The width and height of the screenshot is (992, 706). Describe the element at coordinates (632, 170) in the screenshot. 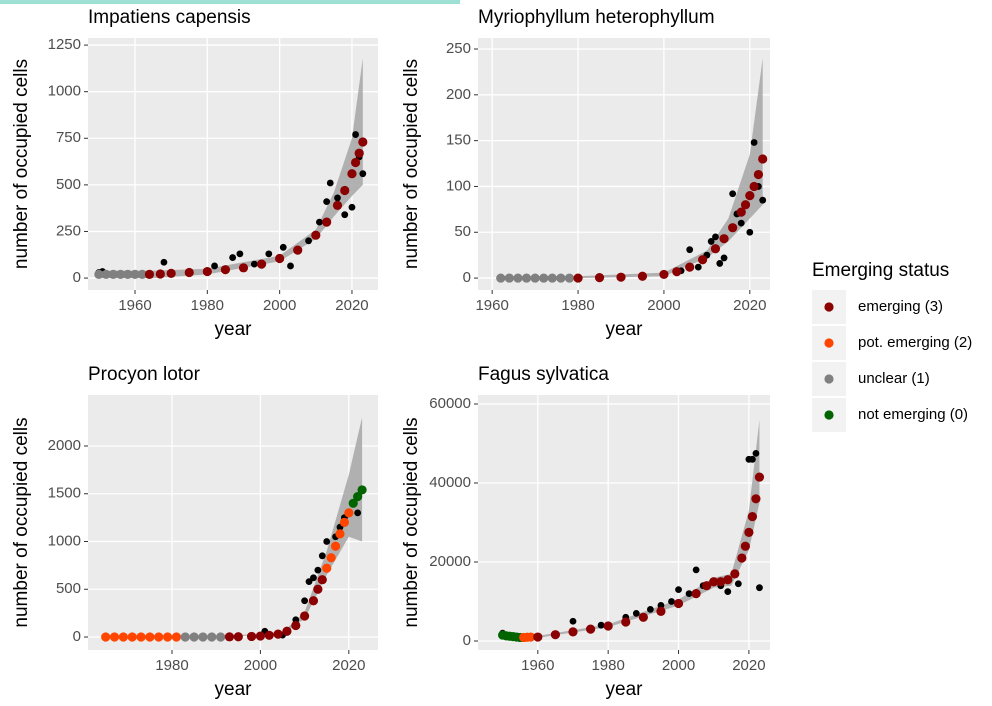

I see `plot-area` at that location.